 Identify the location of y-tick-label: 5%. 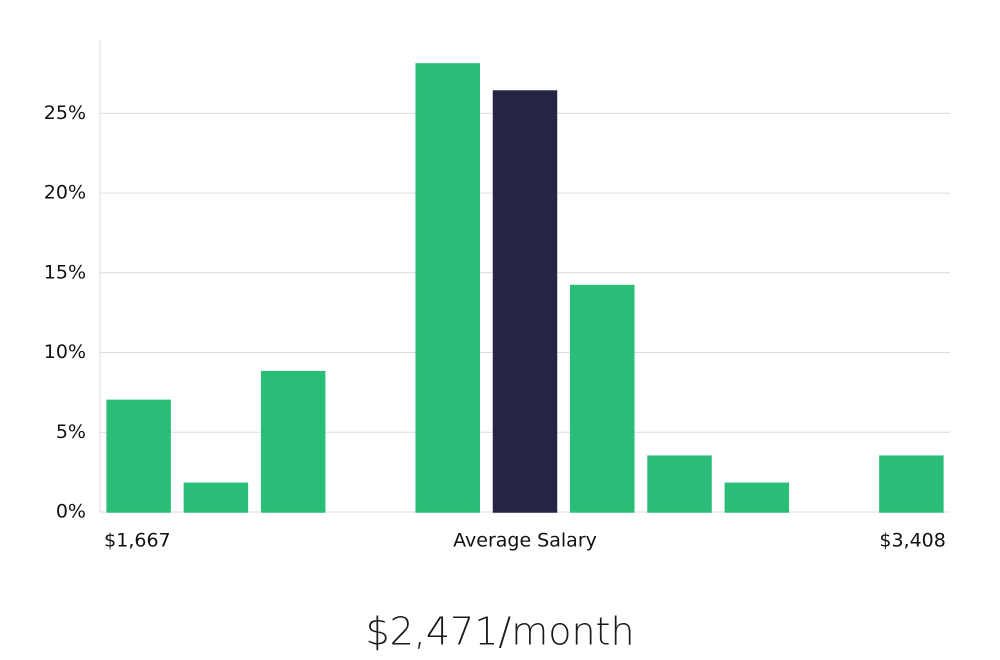
(71, 432).